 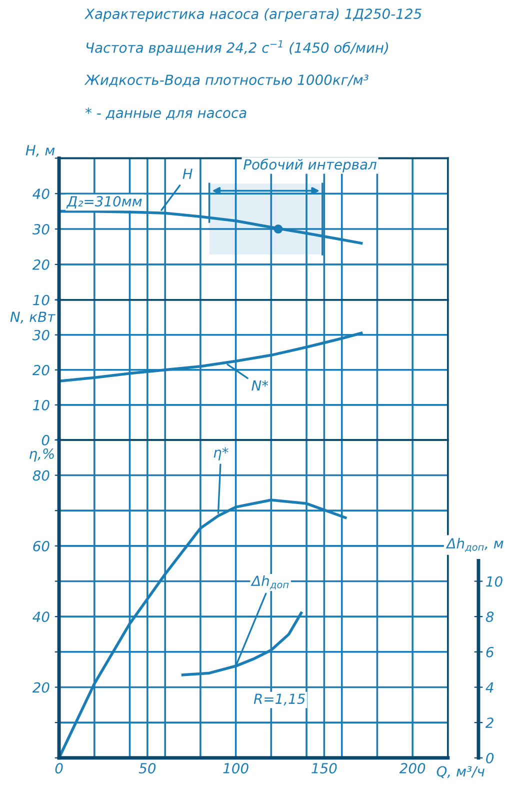 I want to click on chart-subtitle: Частота вращения 24,2 с$^{−1}$ (1450 об/мин), so click(x=237, y=48).